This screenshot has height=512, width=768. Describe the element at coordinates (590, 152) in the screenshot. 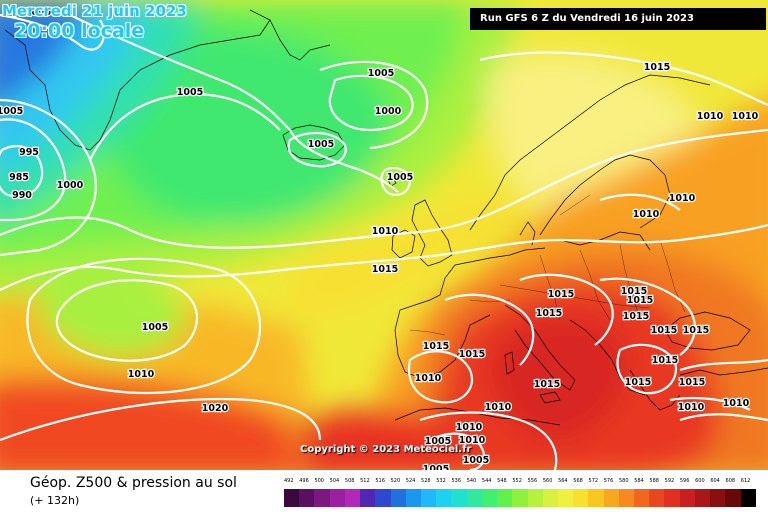

I see `coast-norway` at that location.